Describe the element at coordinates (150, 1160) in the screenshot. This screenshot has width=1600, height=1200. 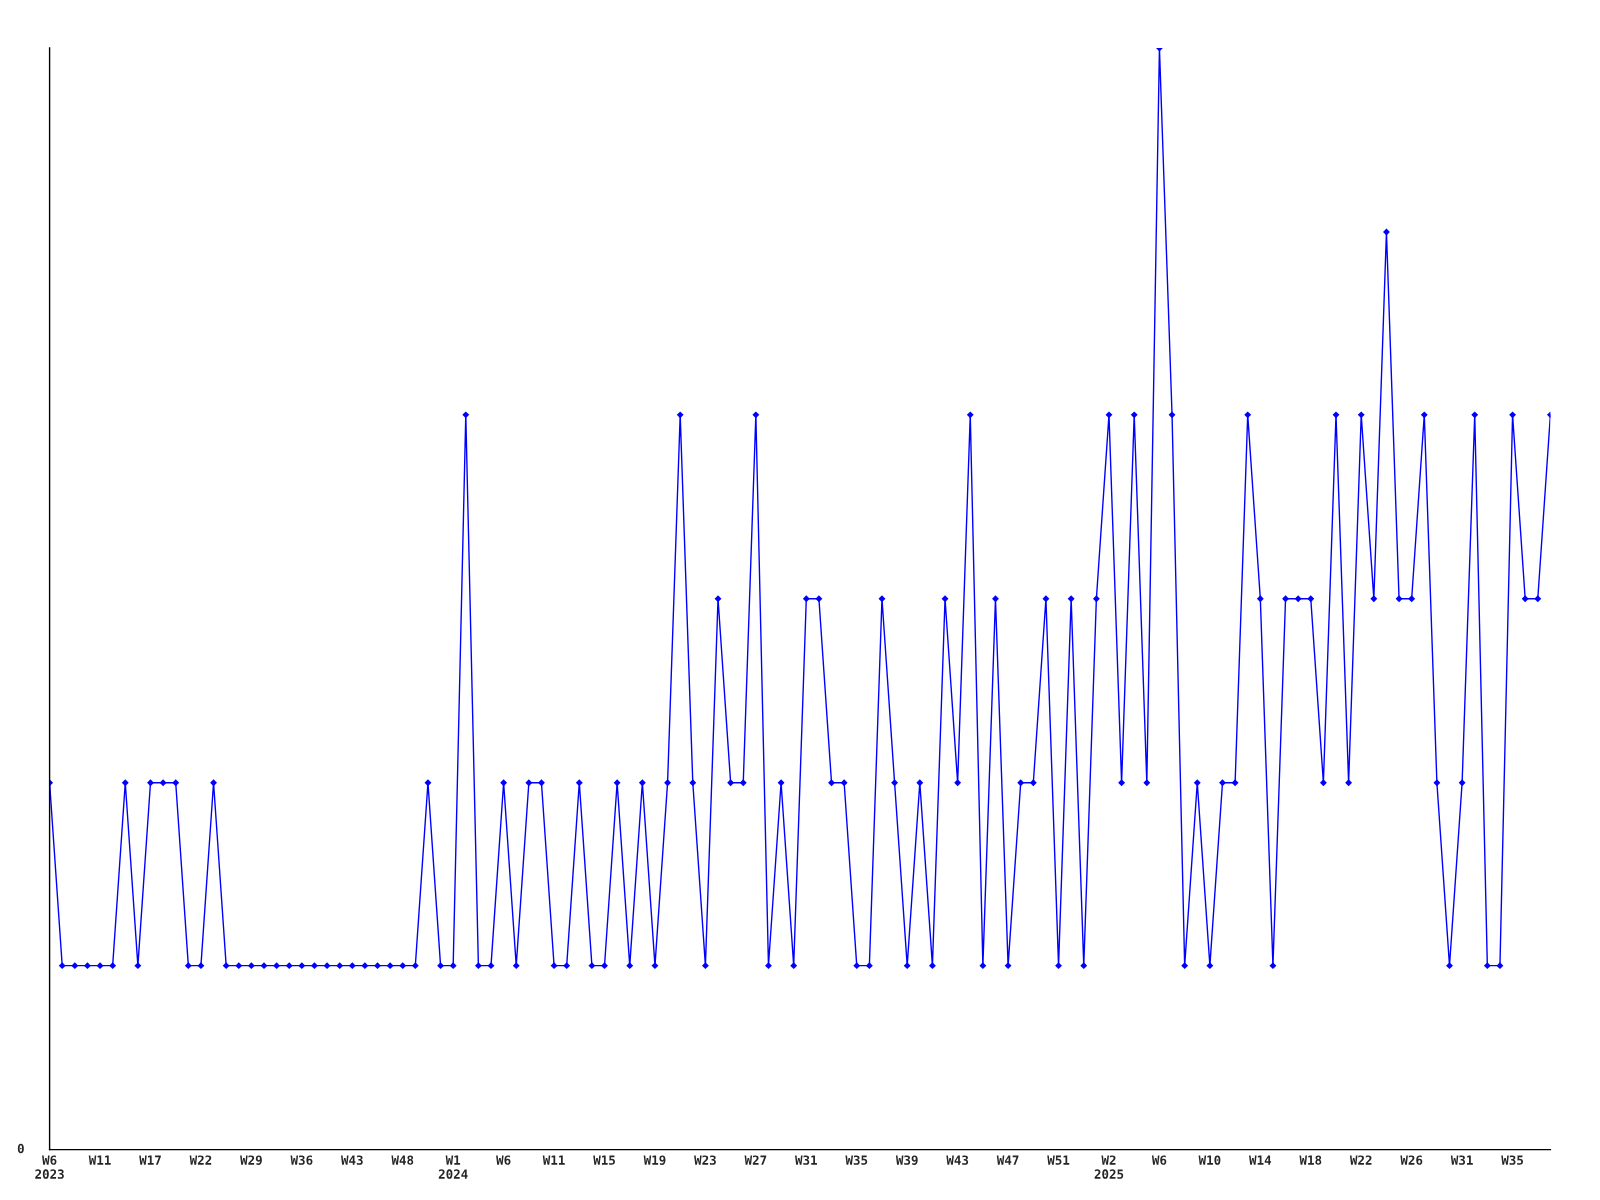
I see `x-tick-label: W17` at that location.